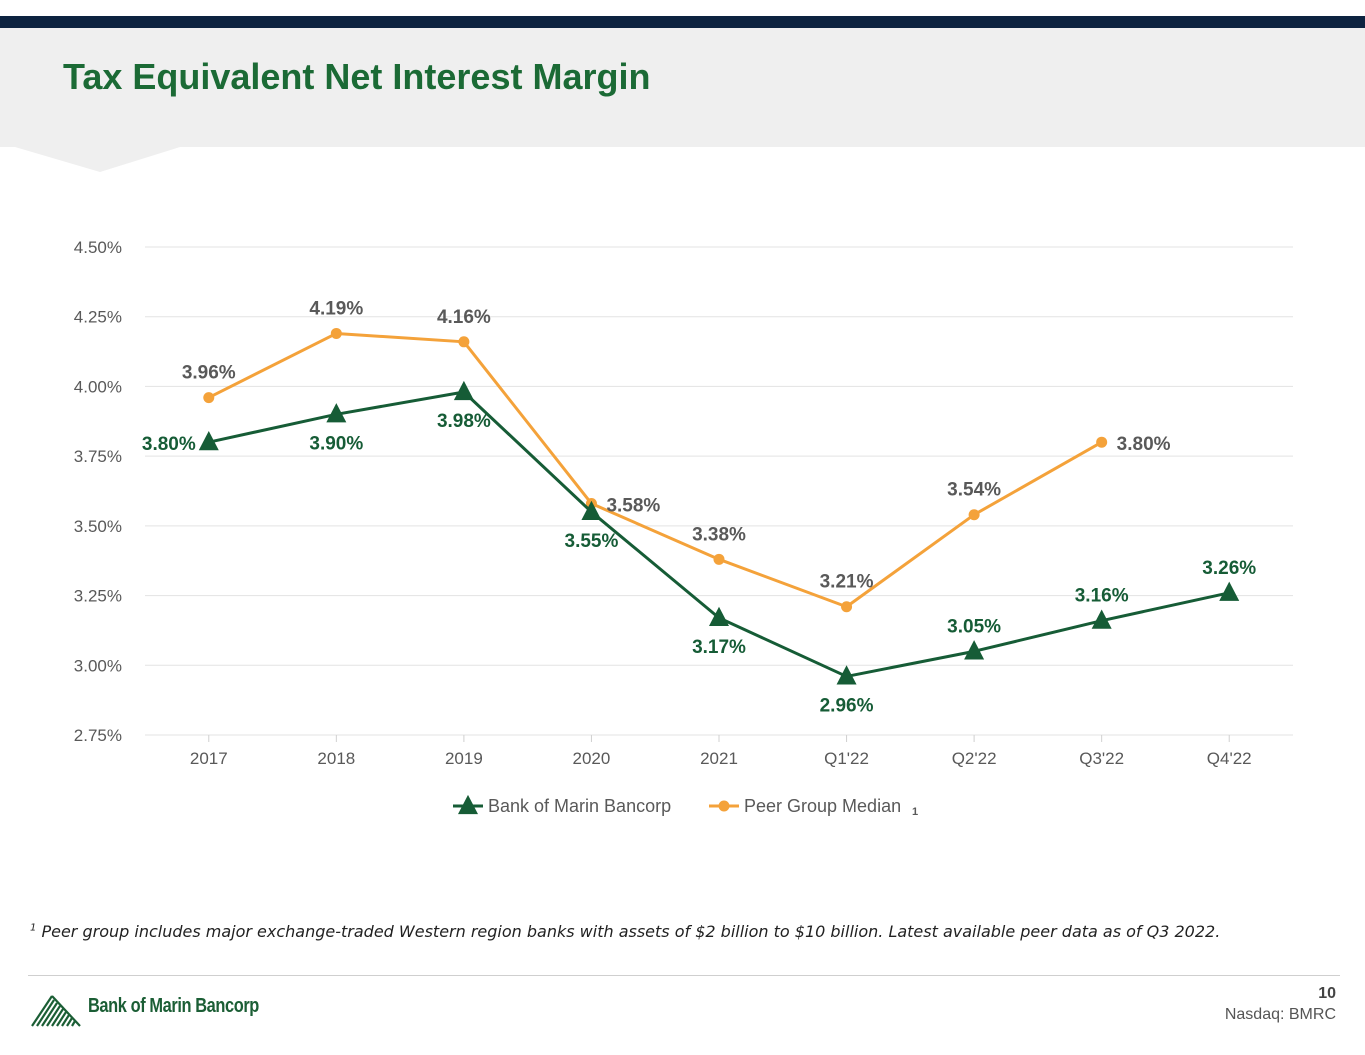 This screenshot has height=1055, width=1365. I want to click on legend-label-peer: Peer Group Median, so click(822, 806).